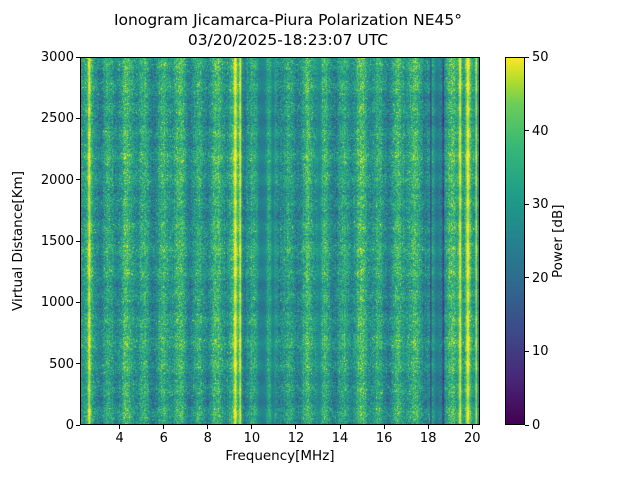 This screenshot has width=640, height=480. Describe the element at coordinates (540, 278) in the screenshot. I see `colorbar-tick-label-20: 20` at that location.